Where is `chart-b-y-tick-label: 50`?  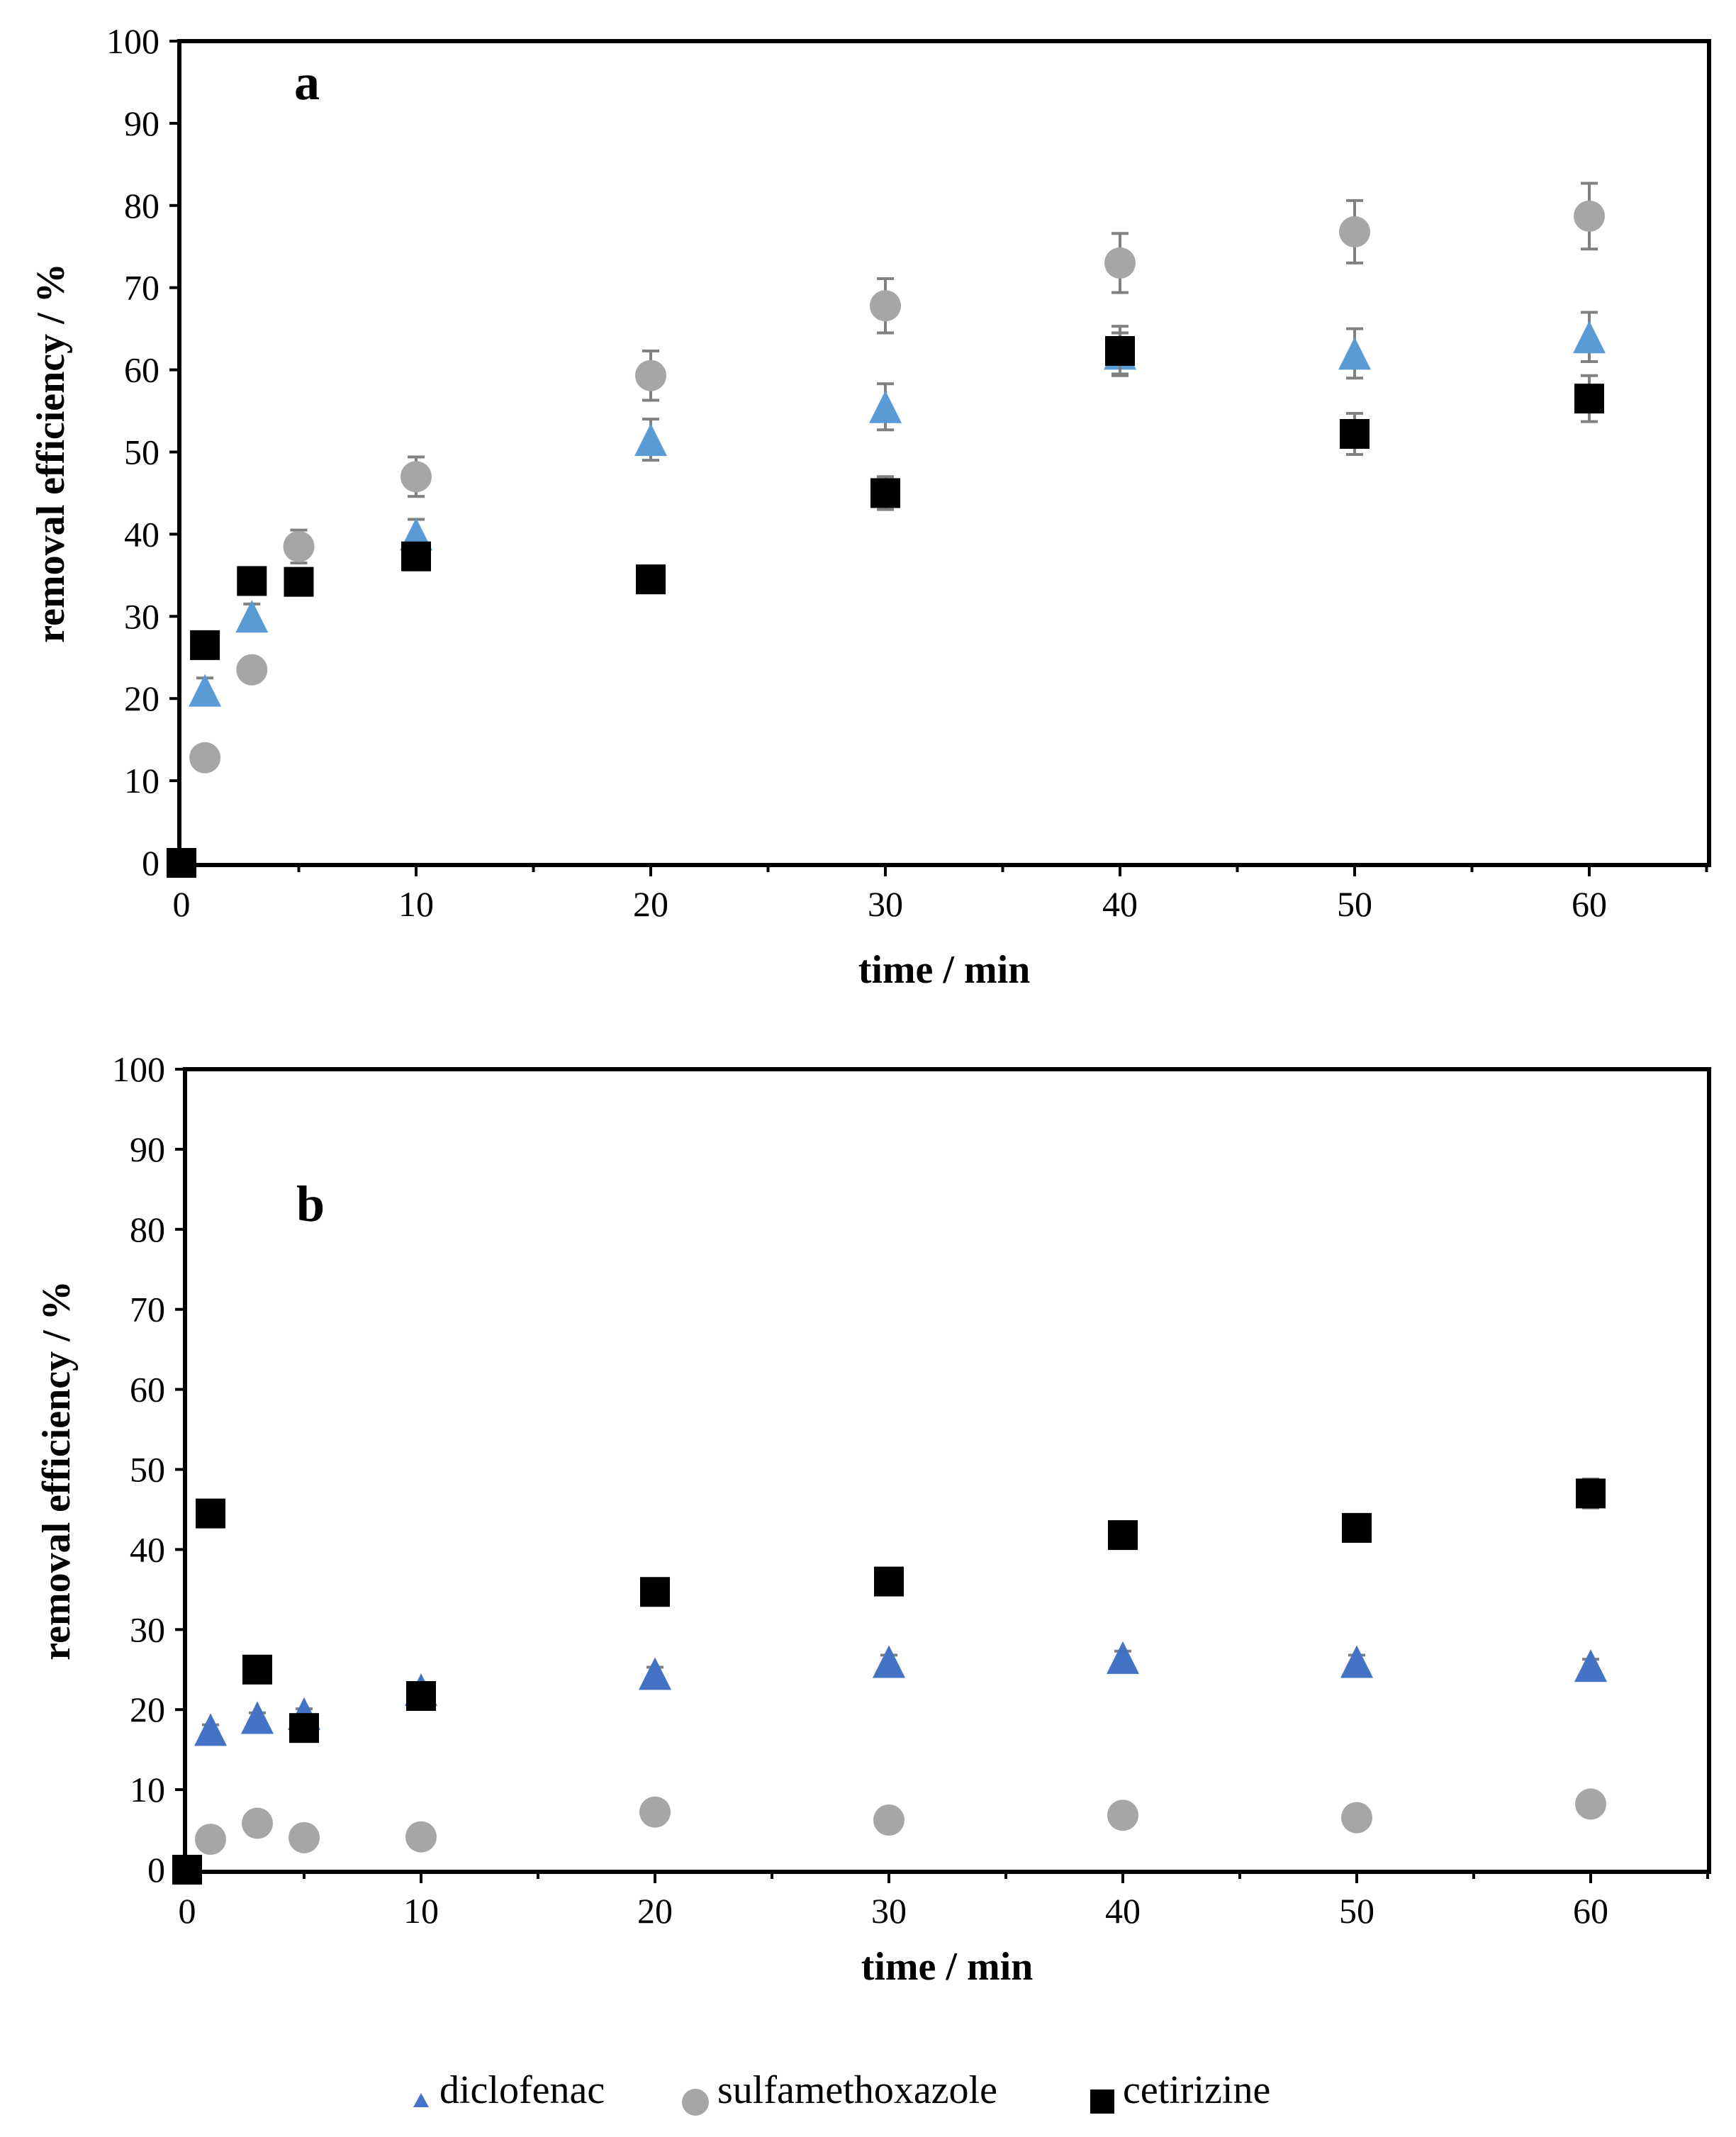
chart-b-y-tick-label: 50 is located at coordinates (148, 1470).